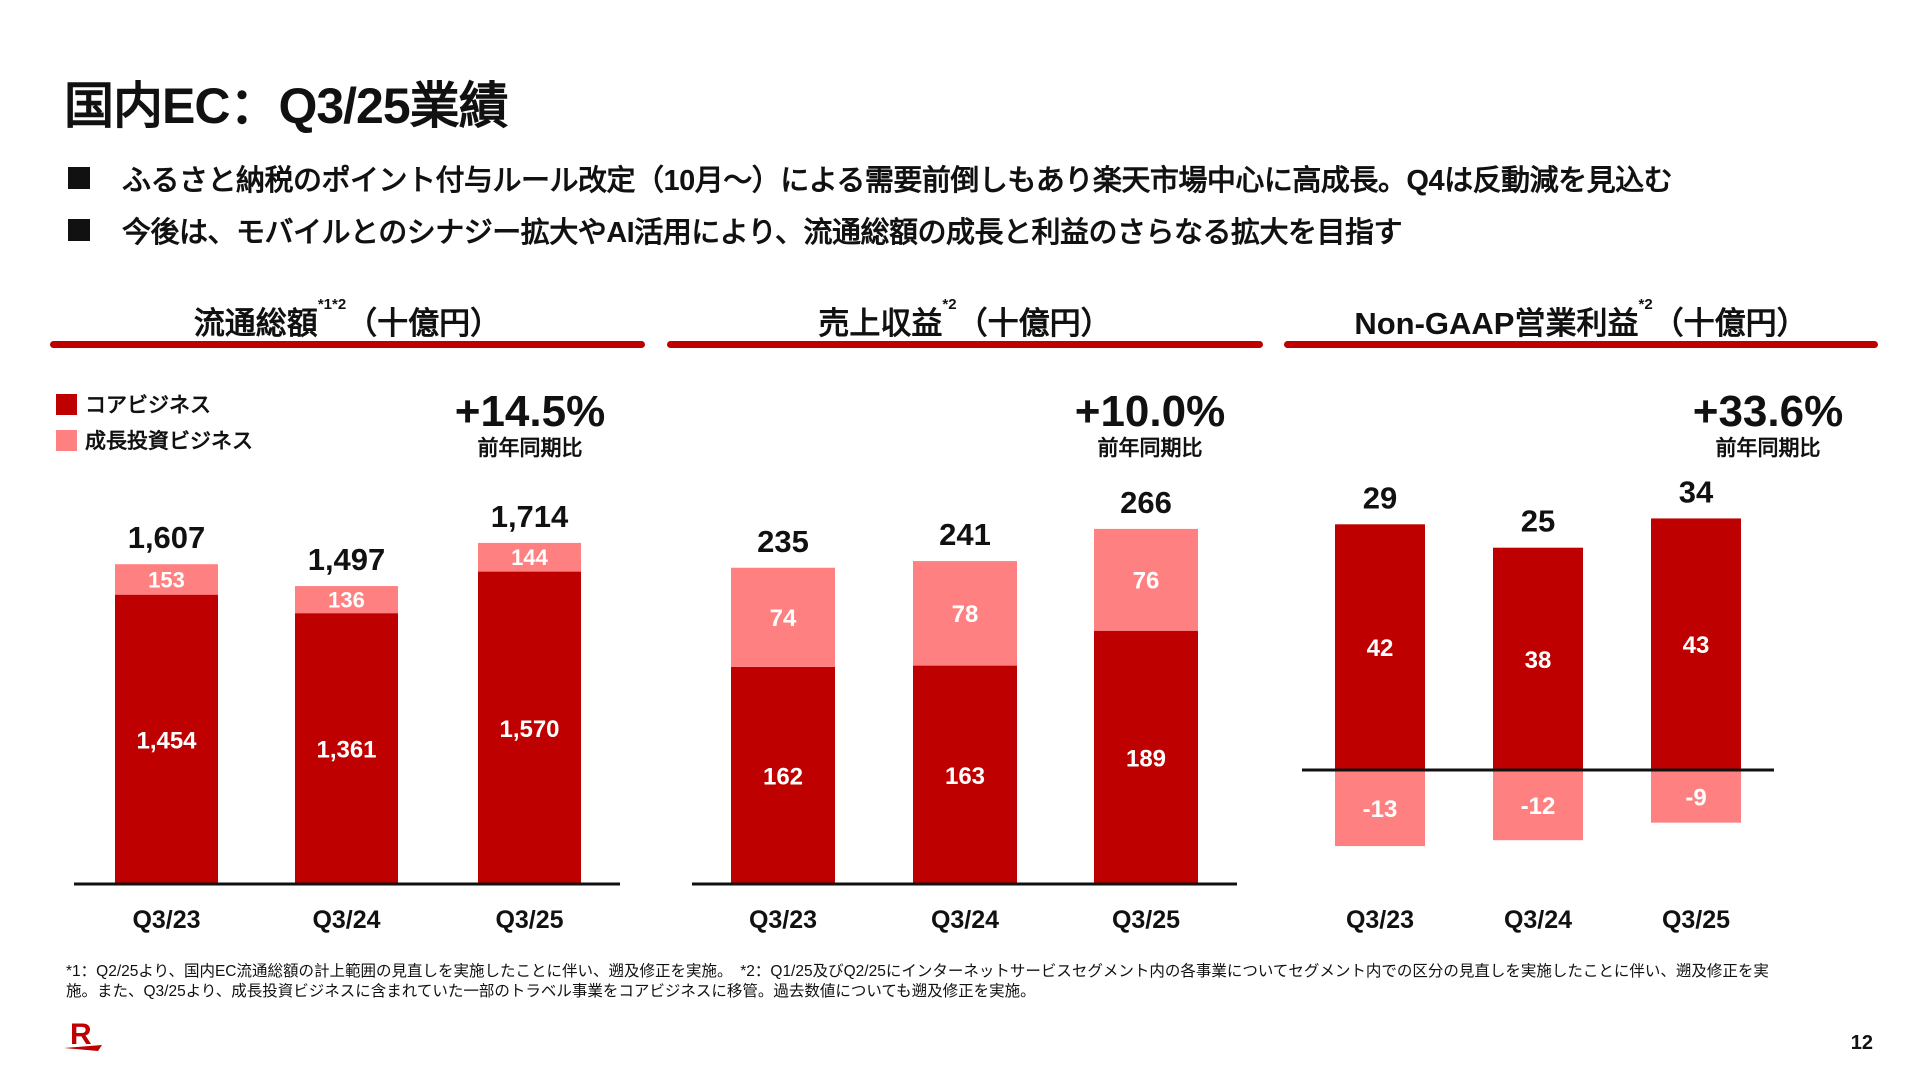 The height and width of the screenshot is (1080, 1920). I want to click on legend-item-core: コアビジネス, so click(154, 404).